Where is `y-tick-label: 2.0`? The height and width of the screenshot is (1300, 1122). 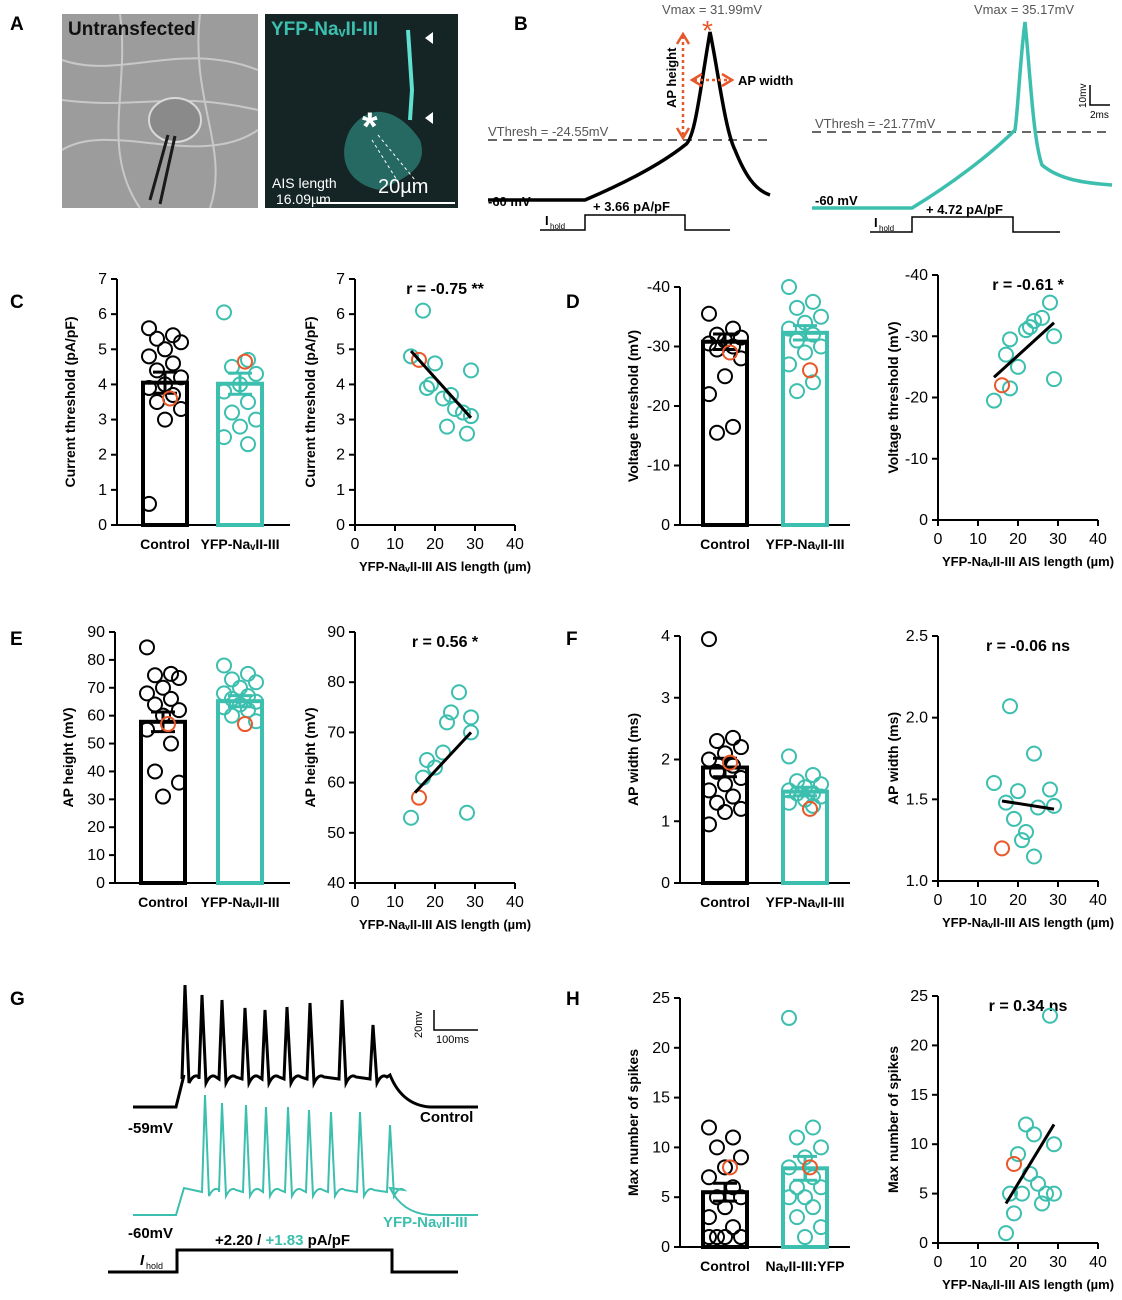
y-tick-label: 2.0 is located at coordinates (917, 718).